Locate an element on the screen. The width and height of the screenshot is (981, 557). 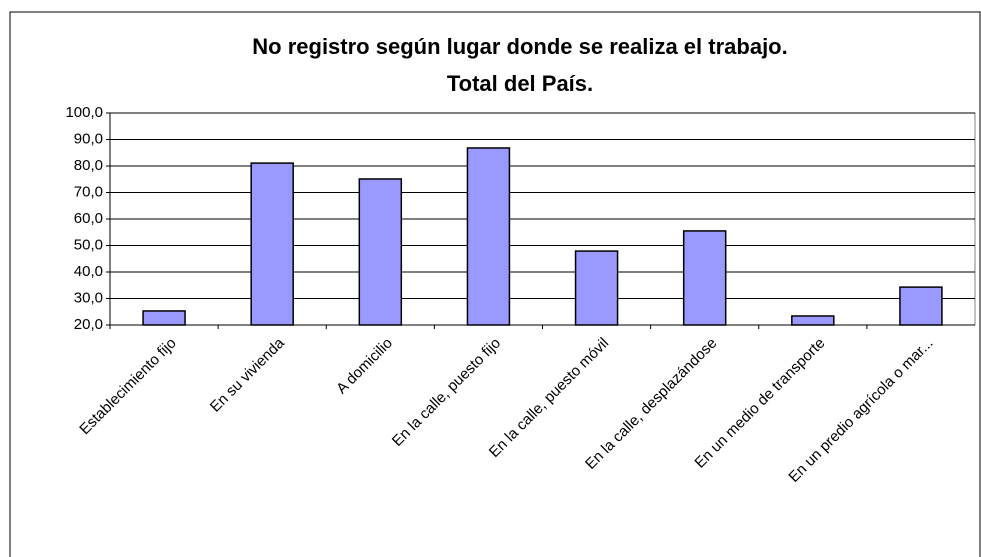
y-tick-label: 100,0 is located at coordinates (84, 112).